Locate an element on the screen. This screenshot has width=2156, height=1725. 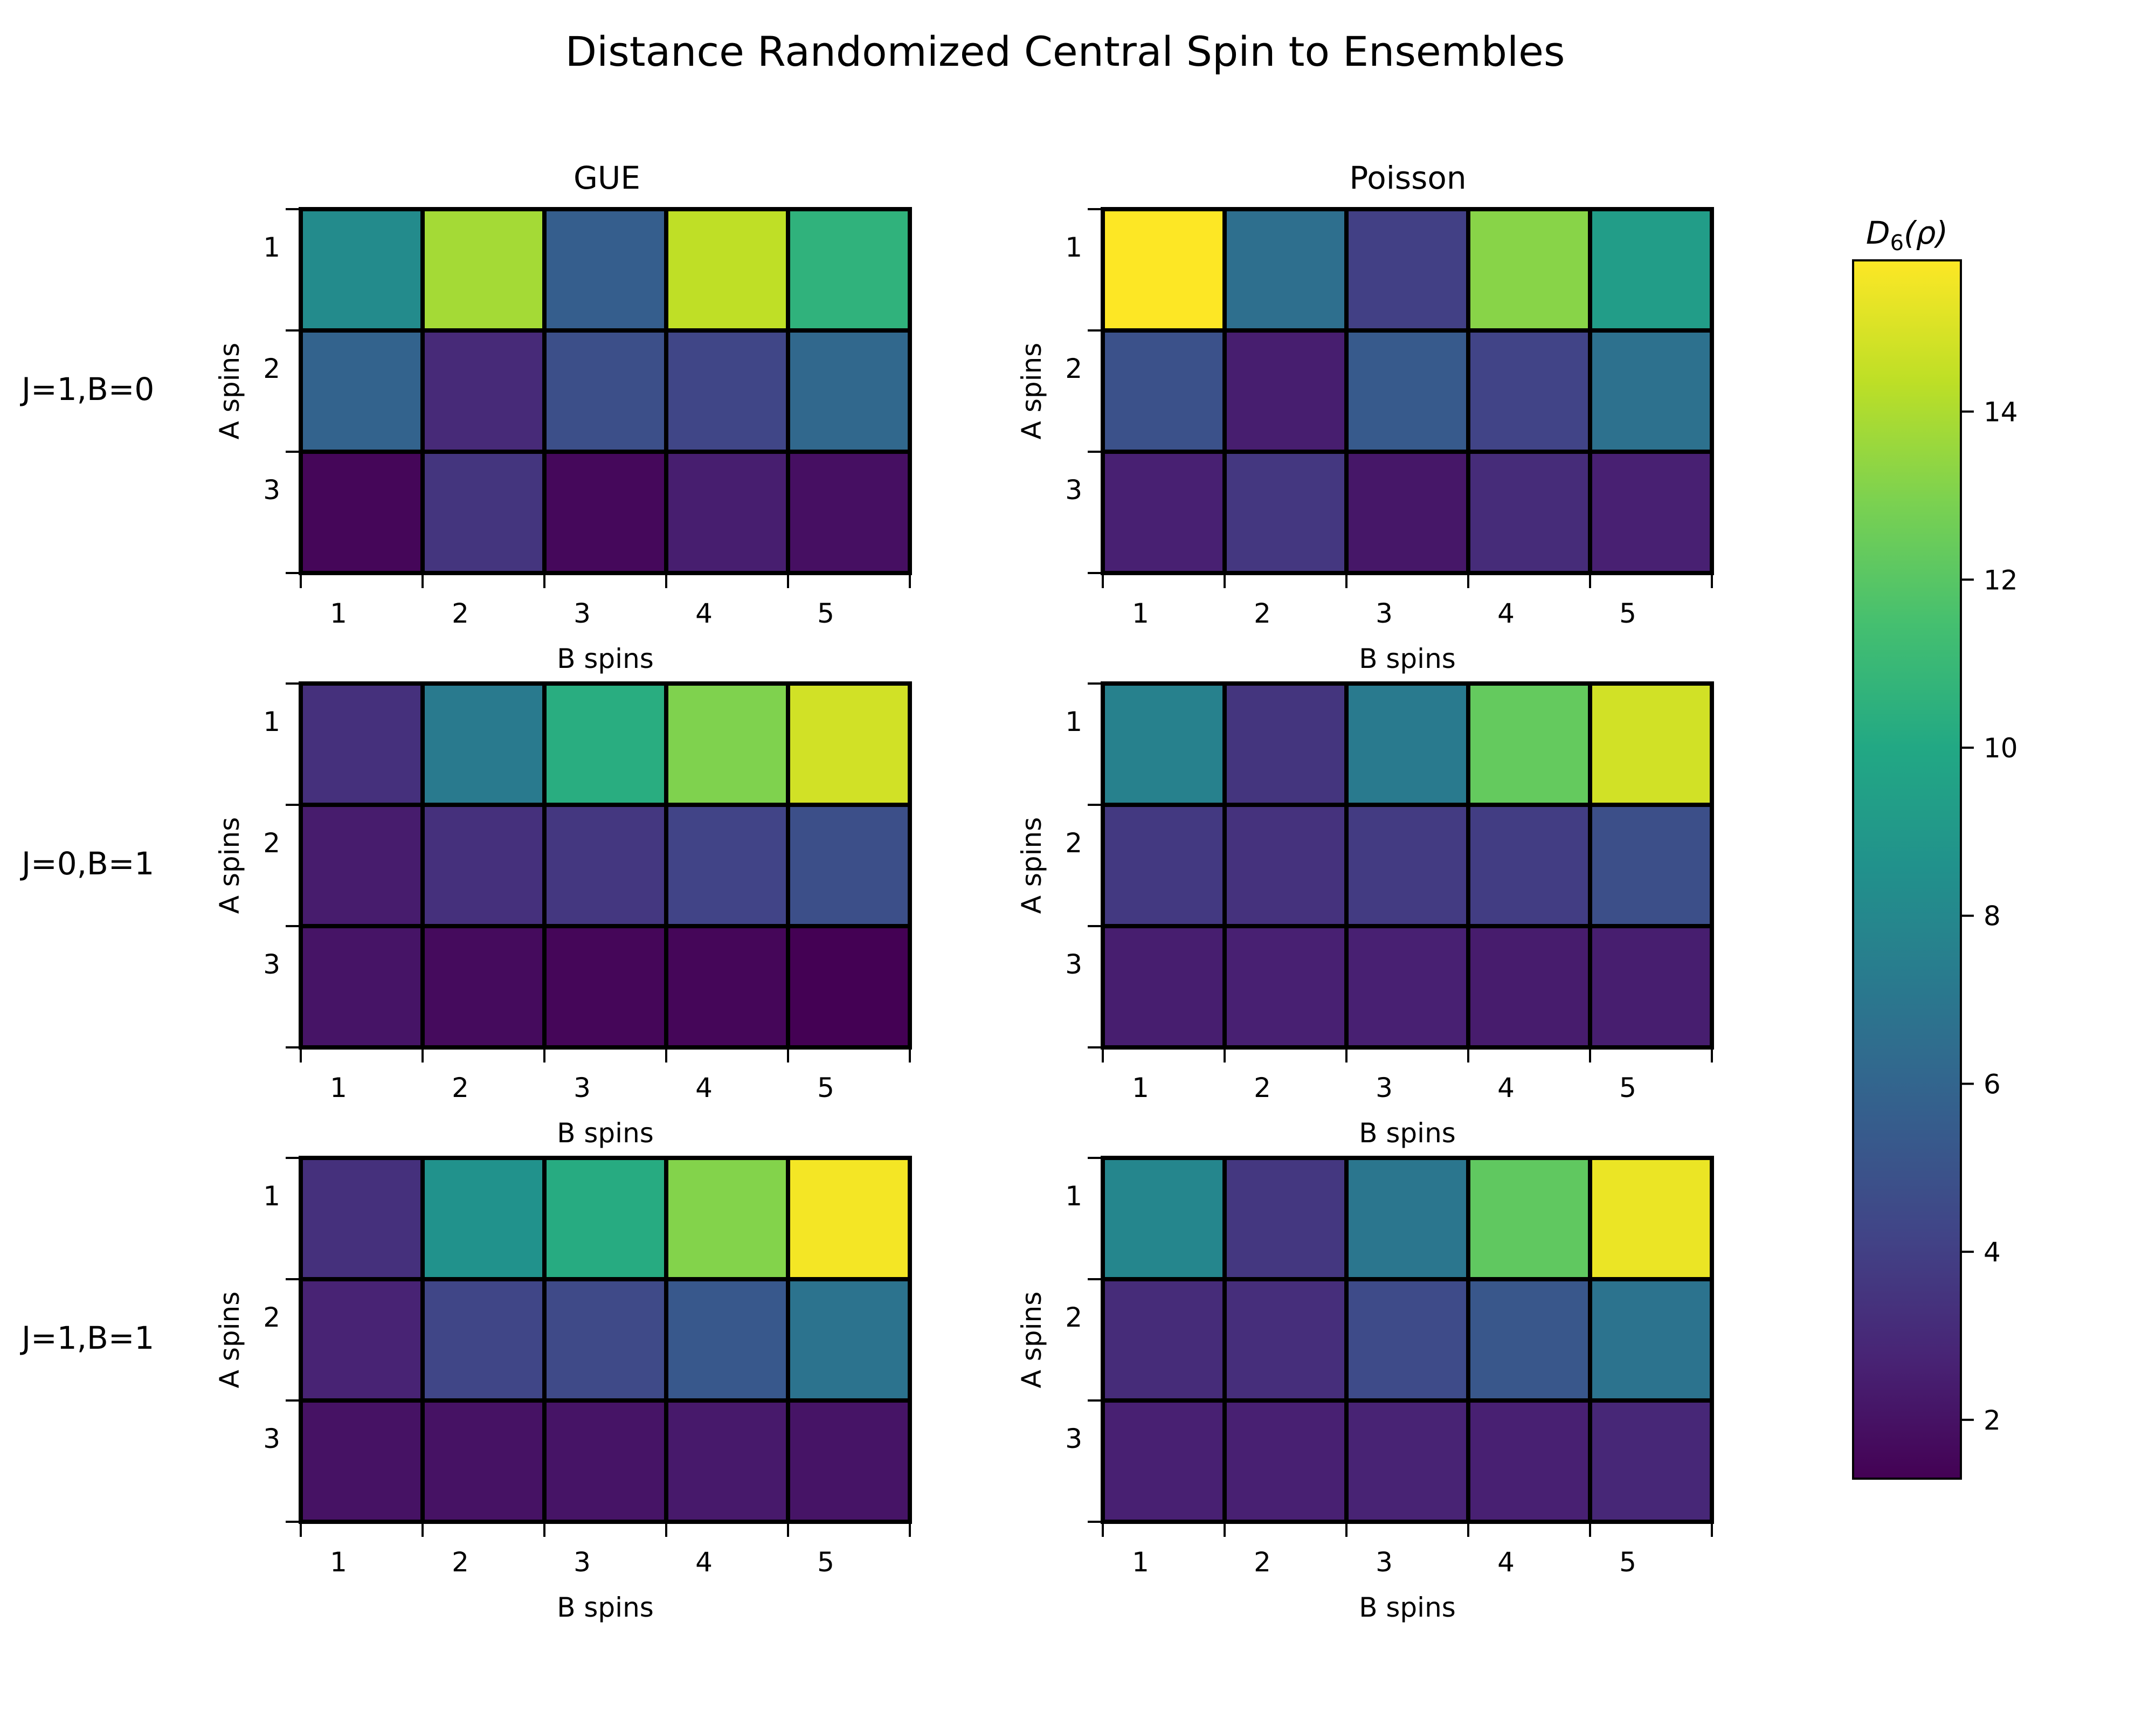
row-label-j0b1: J=0,B=1 is located at coordinates (87, 864).